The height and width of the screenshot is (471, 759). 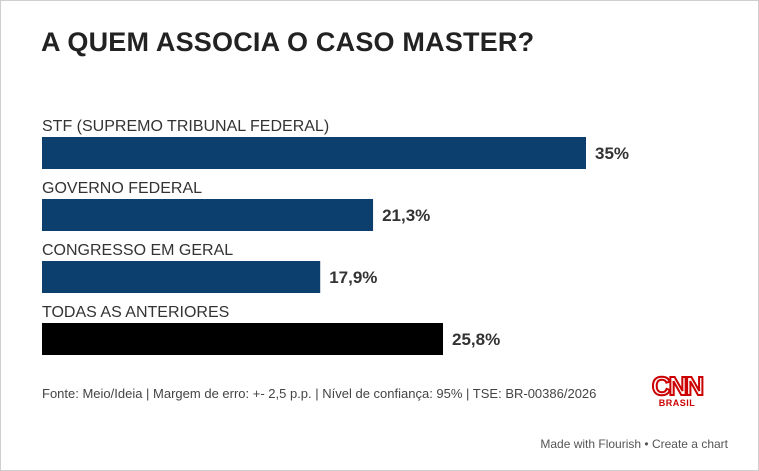 I want to click on value-label: 17,9%, so click(x=353, y=277).